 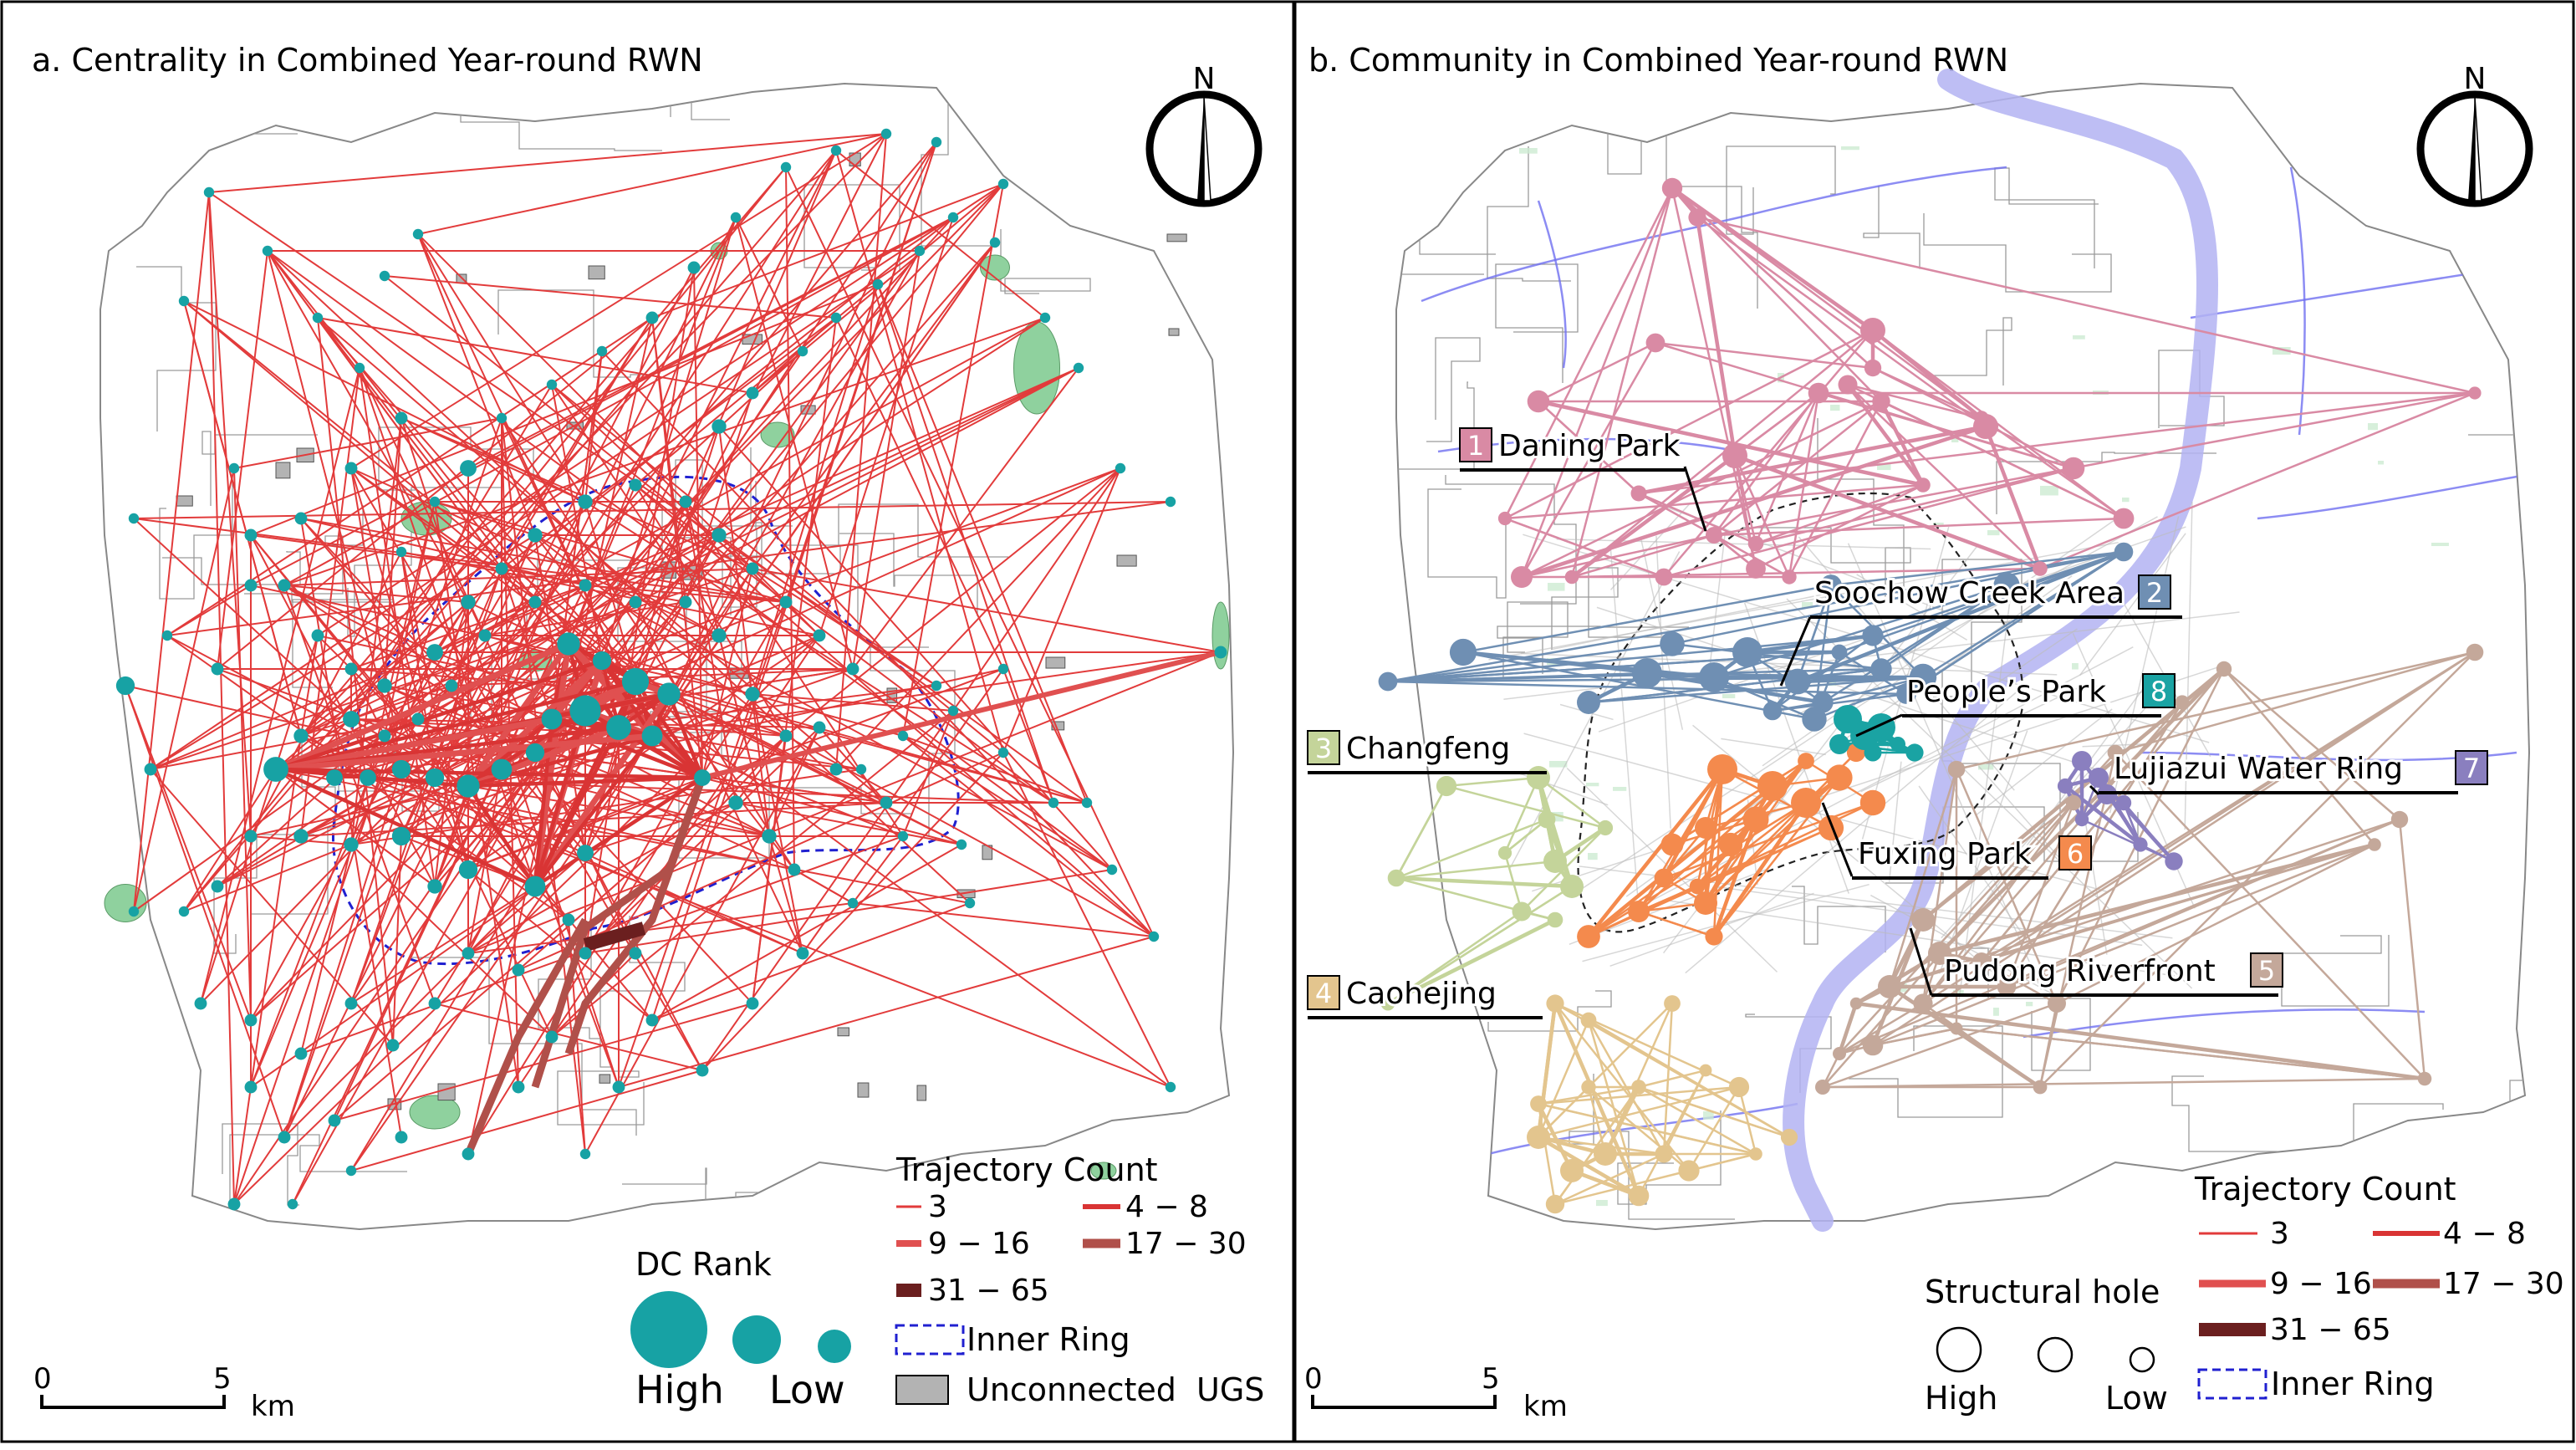 I want to click on community-number-box, so click(x=2159, y=690).